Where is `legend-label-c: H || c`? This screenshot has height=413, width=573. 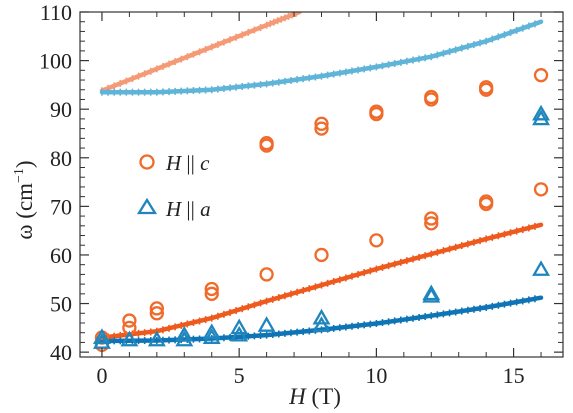
legend-label-c: H || c is located at coordinates (187, 163).